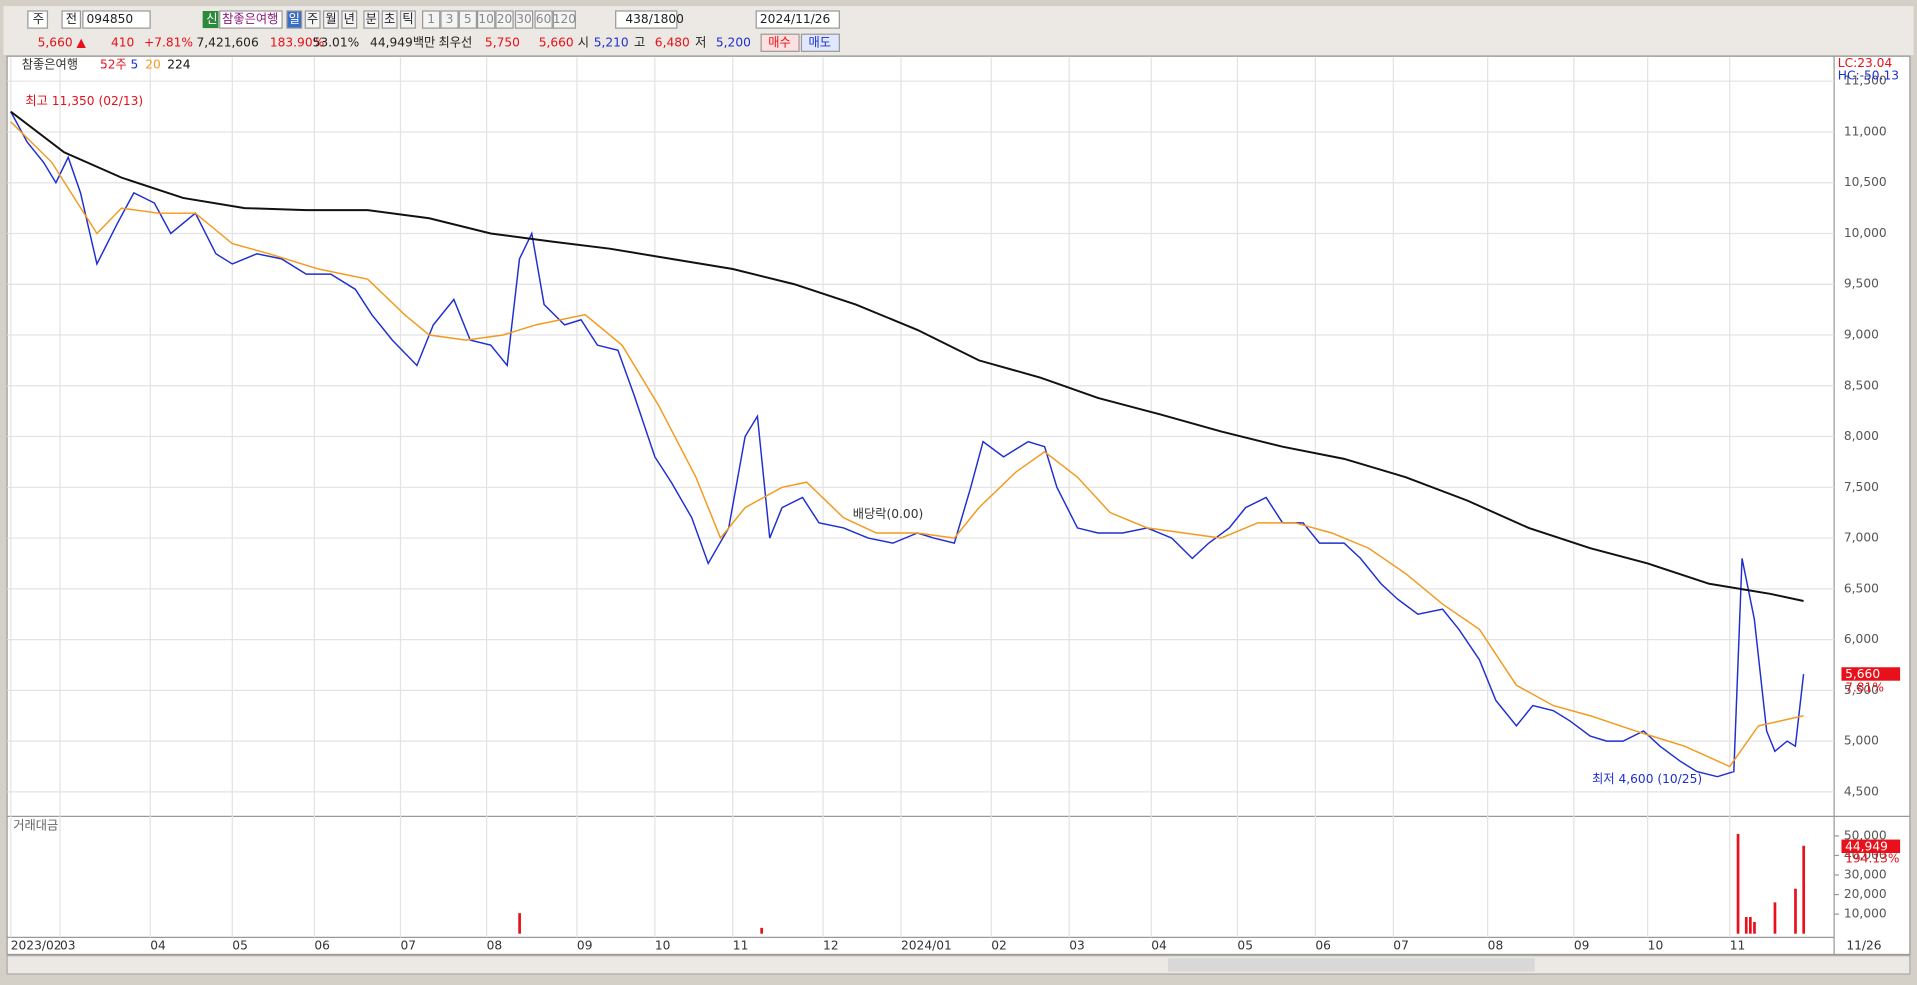  Describe the element at coordinates (831, 945) in the screenshot. I see `x-tick-label: 12` at that location.